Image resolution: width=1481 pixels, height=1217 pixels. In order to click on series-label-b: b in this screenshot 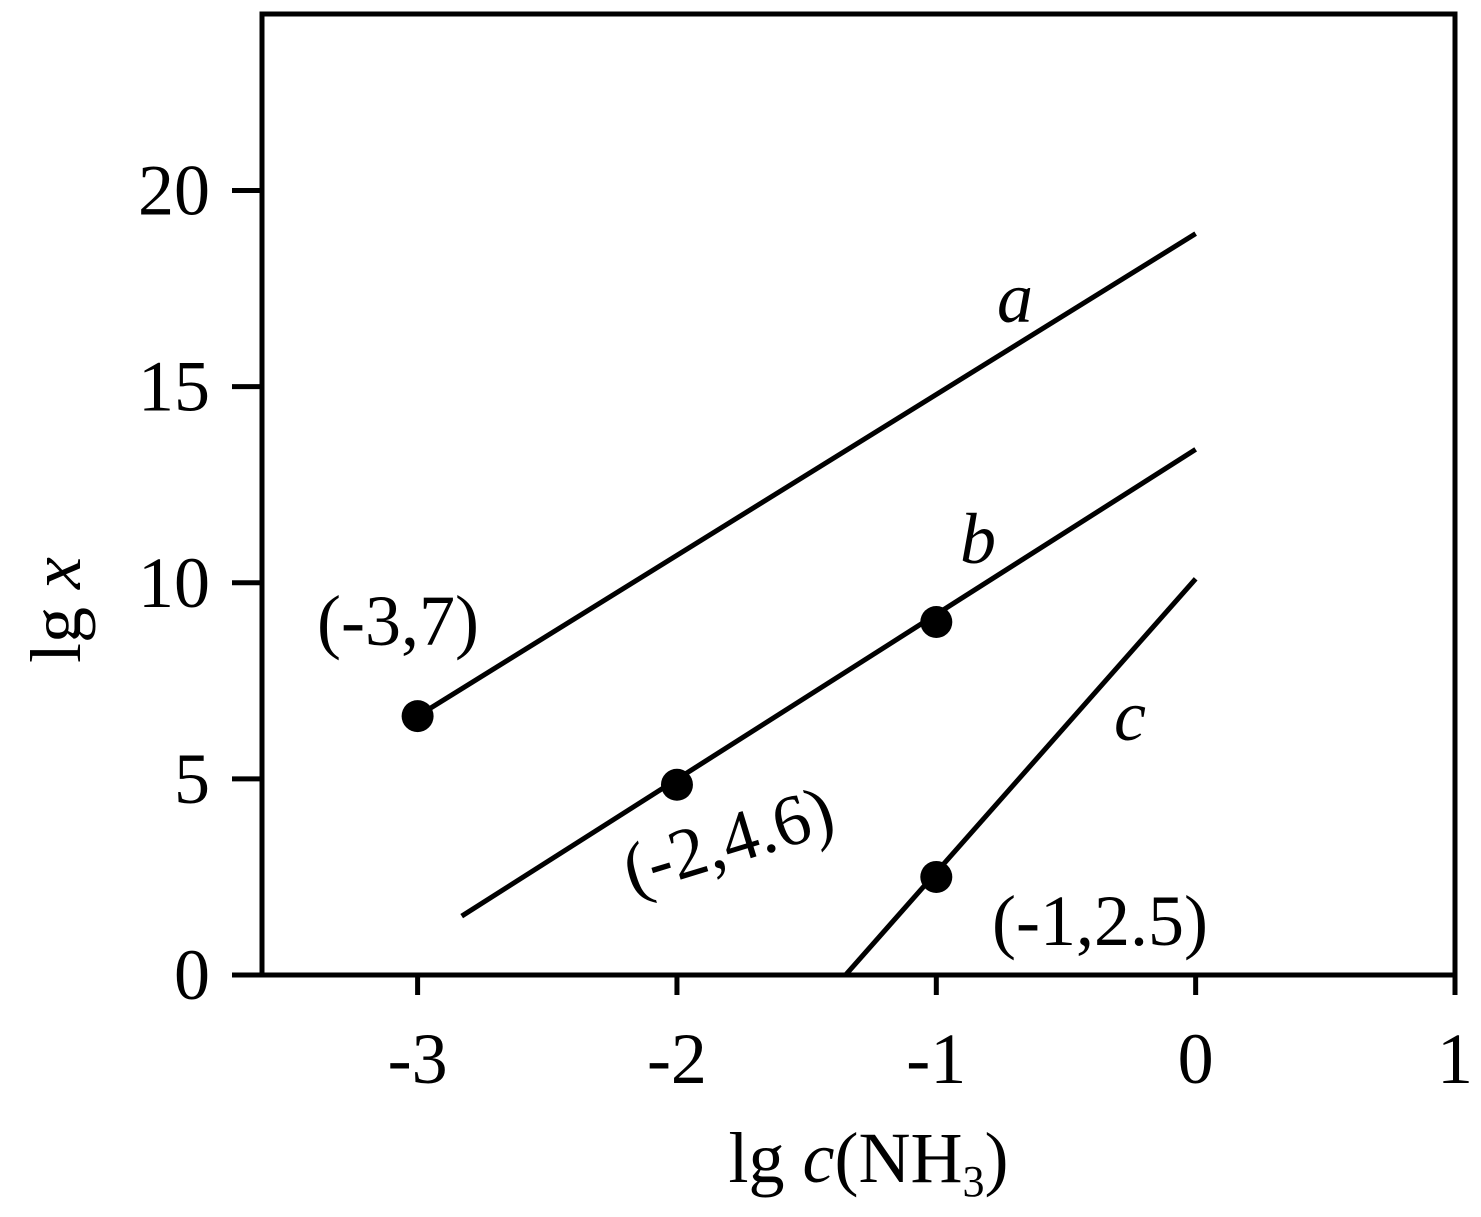, I will do `click(978, 539)`.